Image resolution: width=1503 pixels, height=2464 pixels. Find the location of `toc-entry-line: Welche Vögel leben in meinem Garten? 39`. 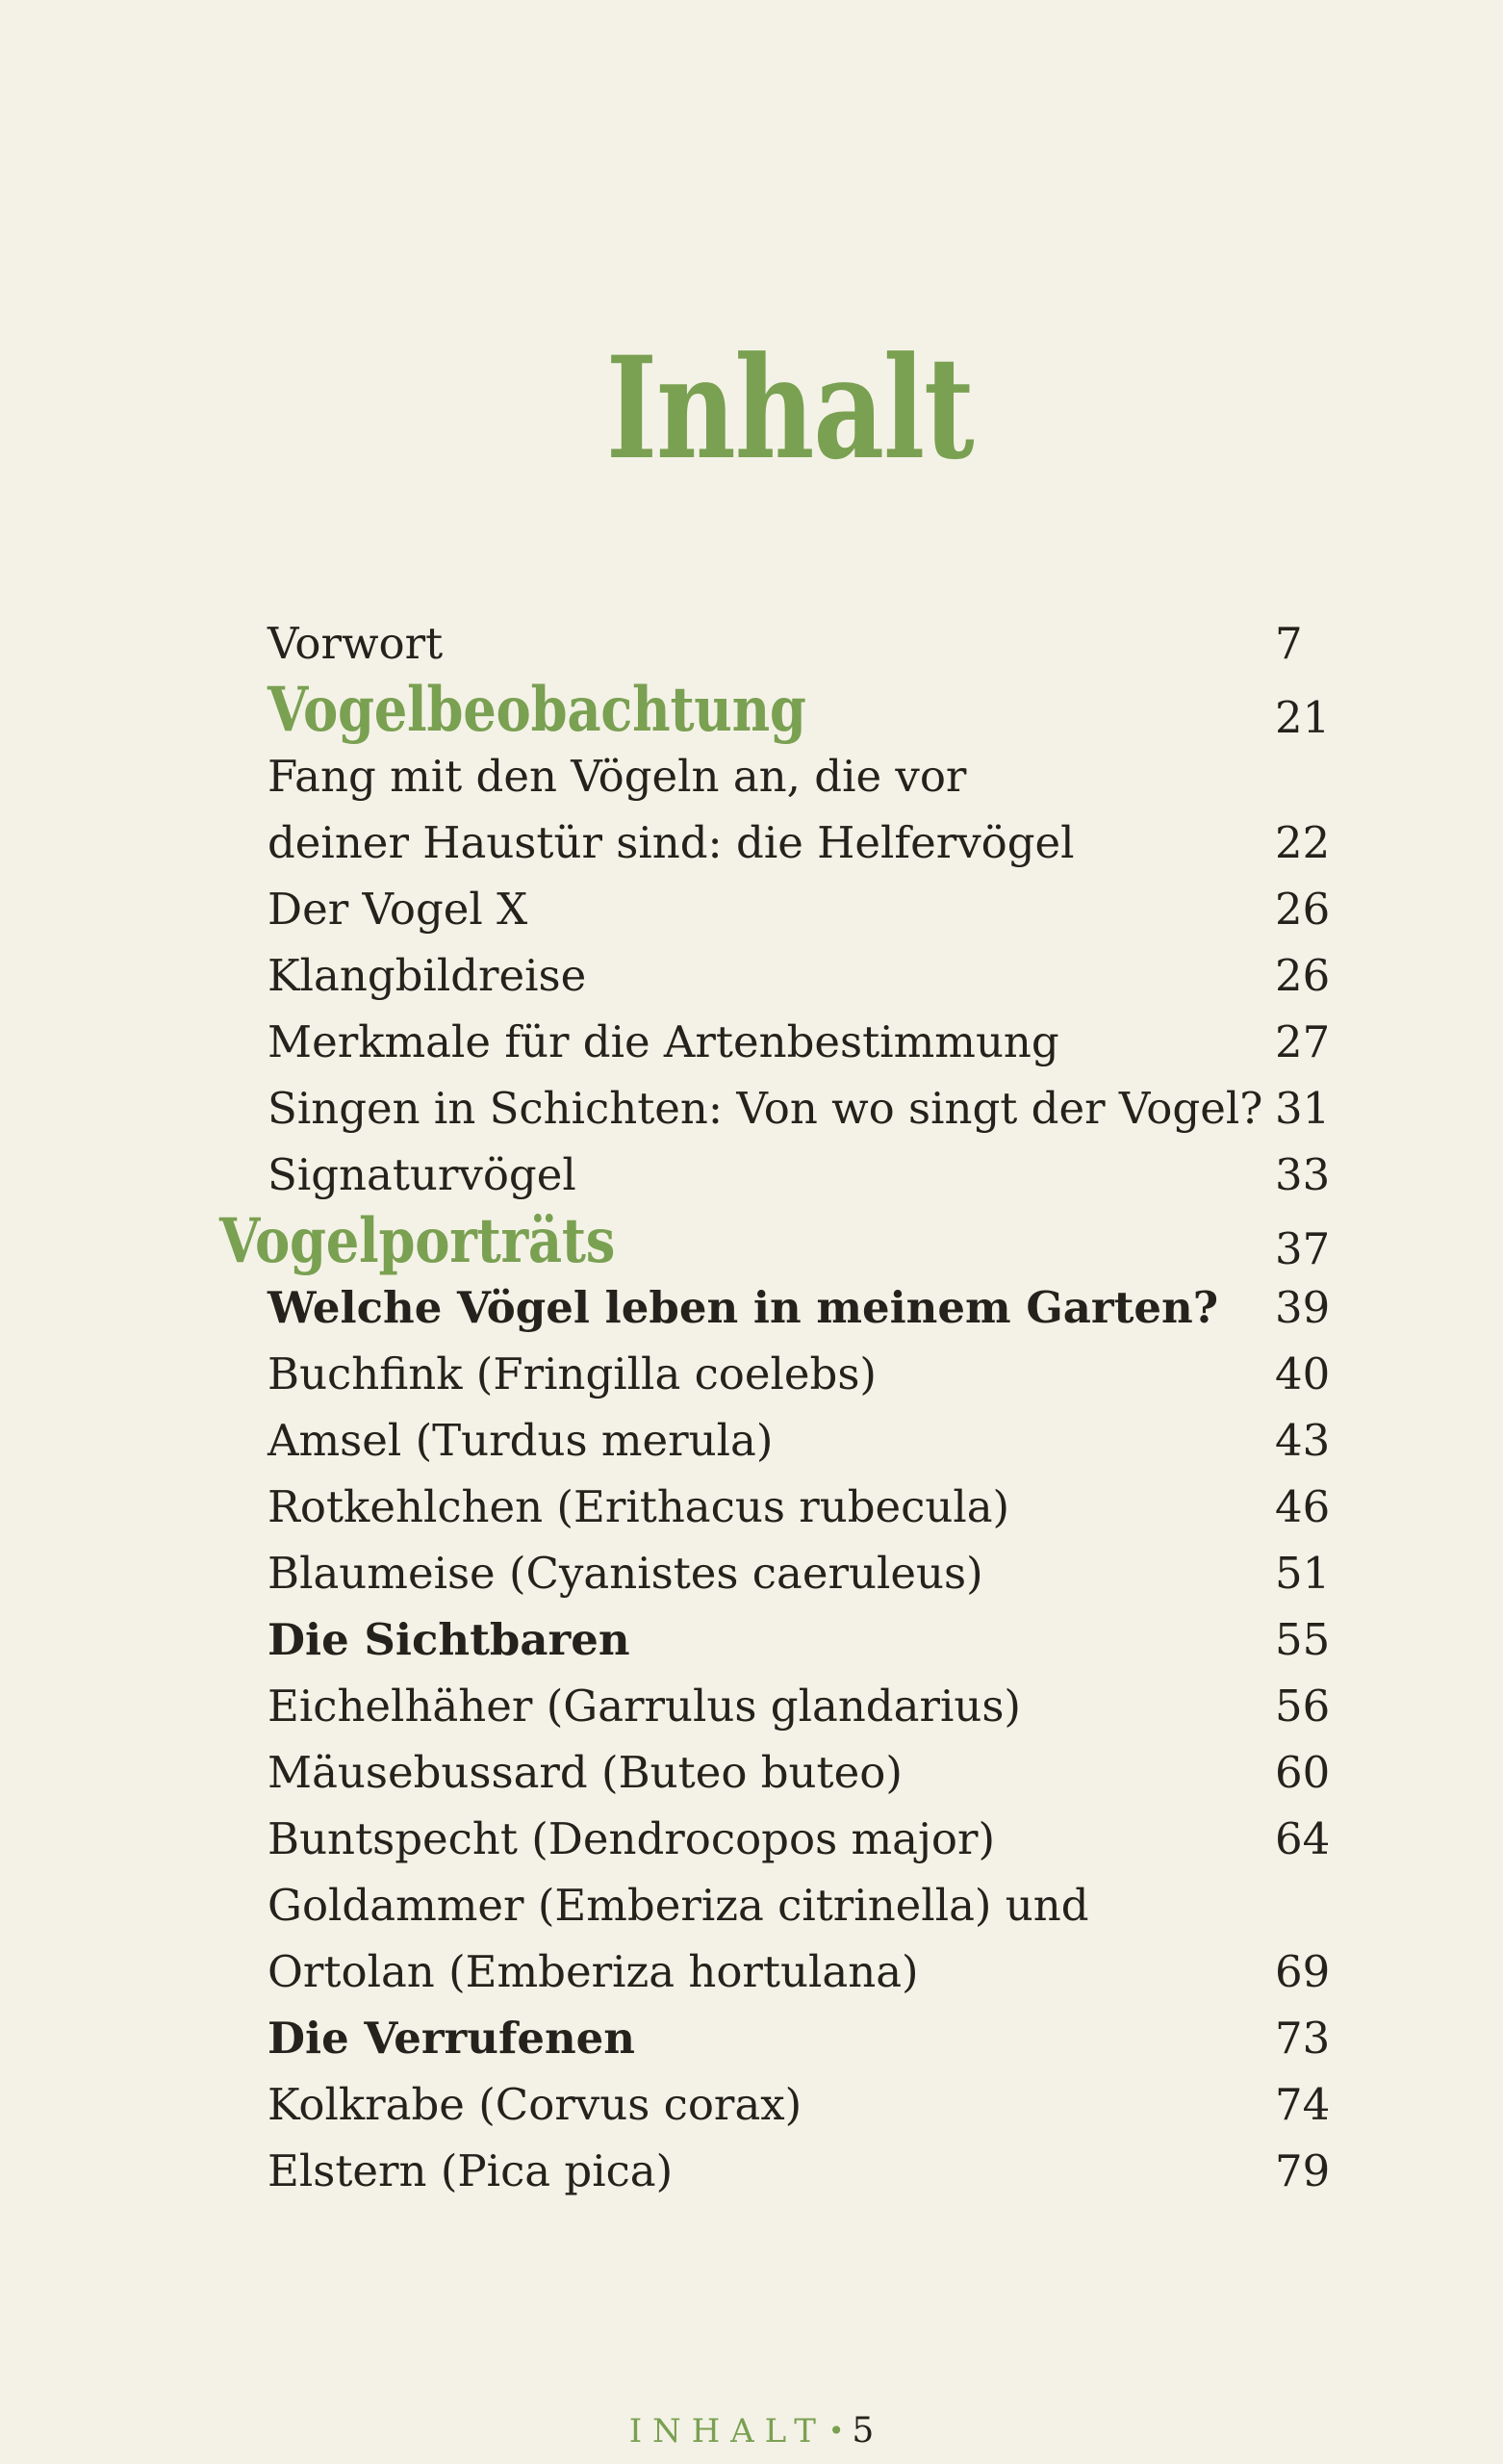

toc-entry-line: Welche Vögel leben in meinem Garten? 39 is located at coordinates (751, 1307).